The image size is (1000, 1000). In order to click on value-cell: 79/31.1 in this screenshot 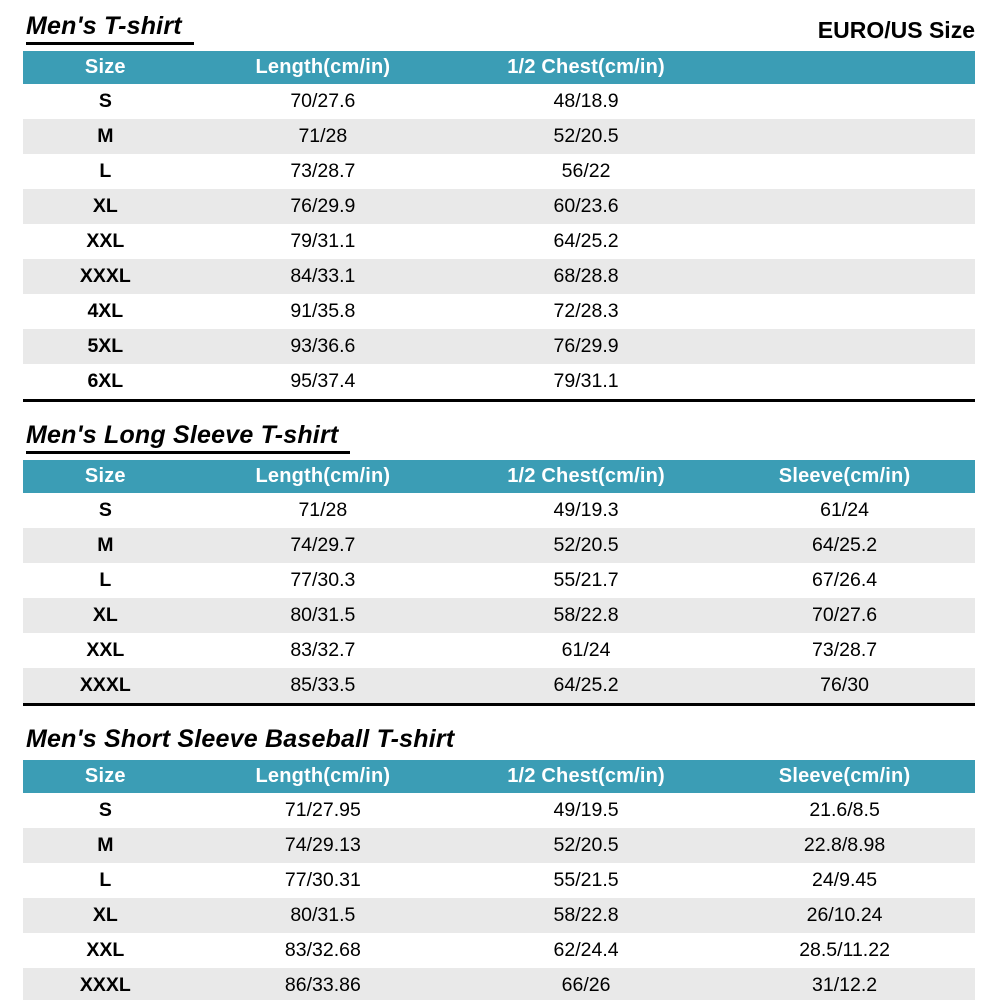, I will do `click(586, 380)`.